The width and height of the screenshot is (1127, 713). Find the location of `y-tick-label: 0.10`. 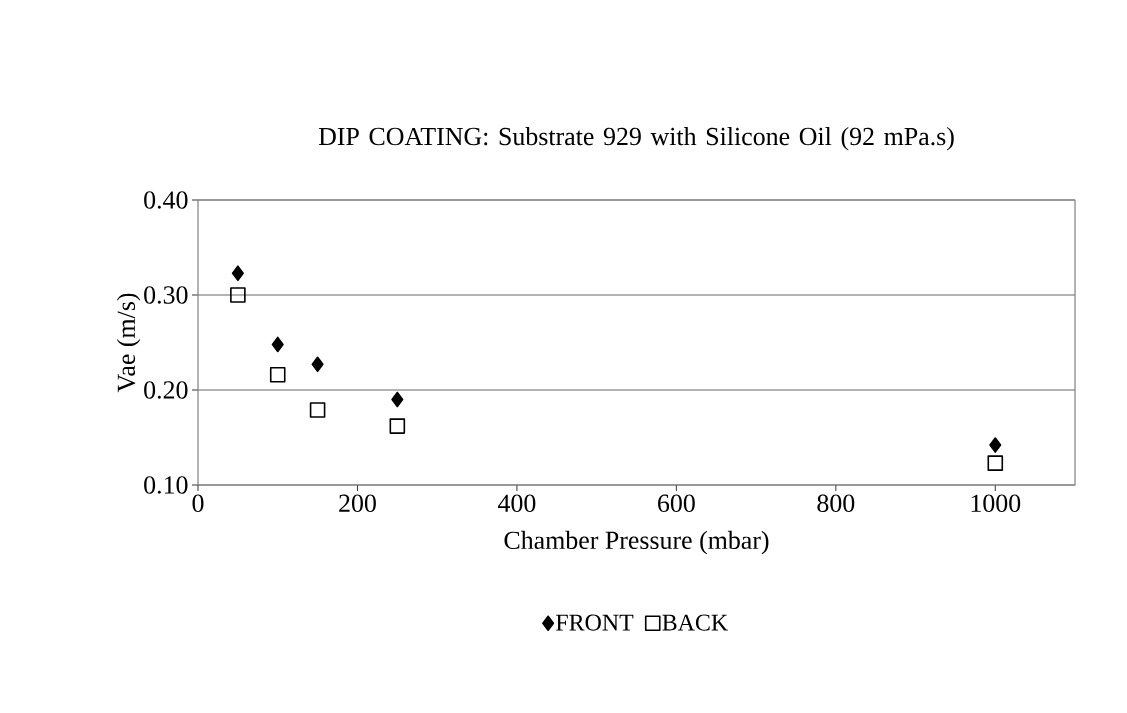

y-tick-label: 0.10 is located at coordinates (166, 485).